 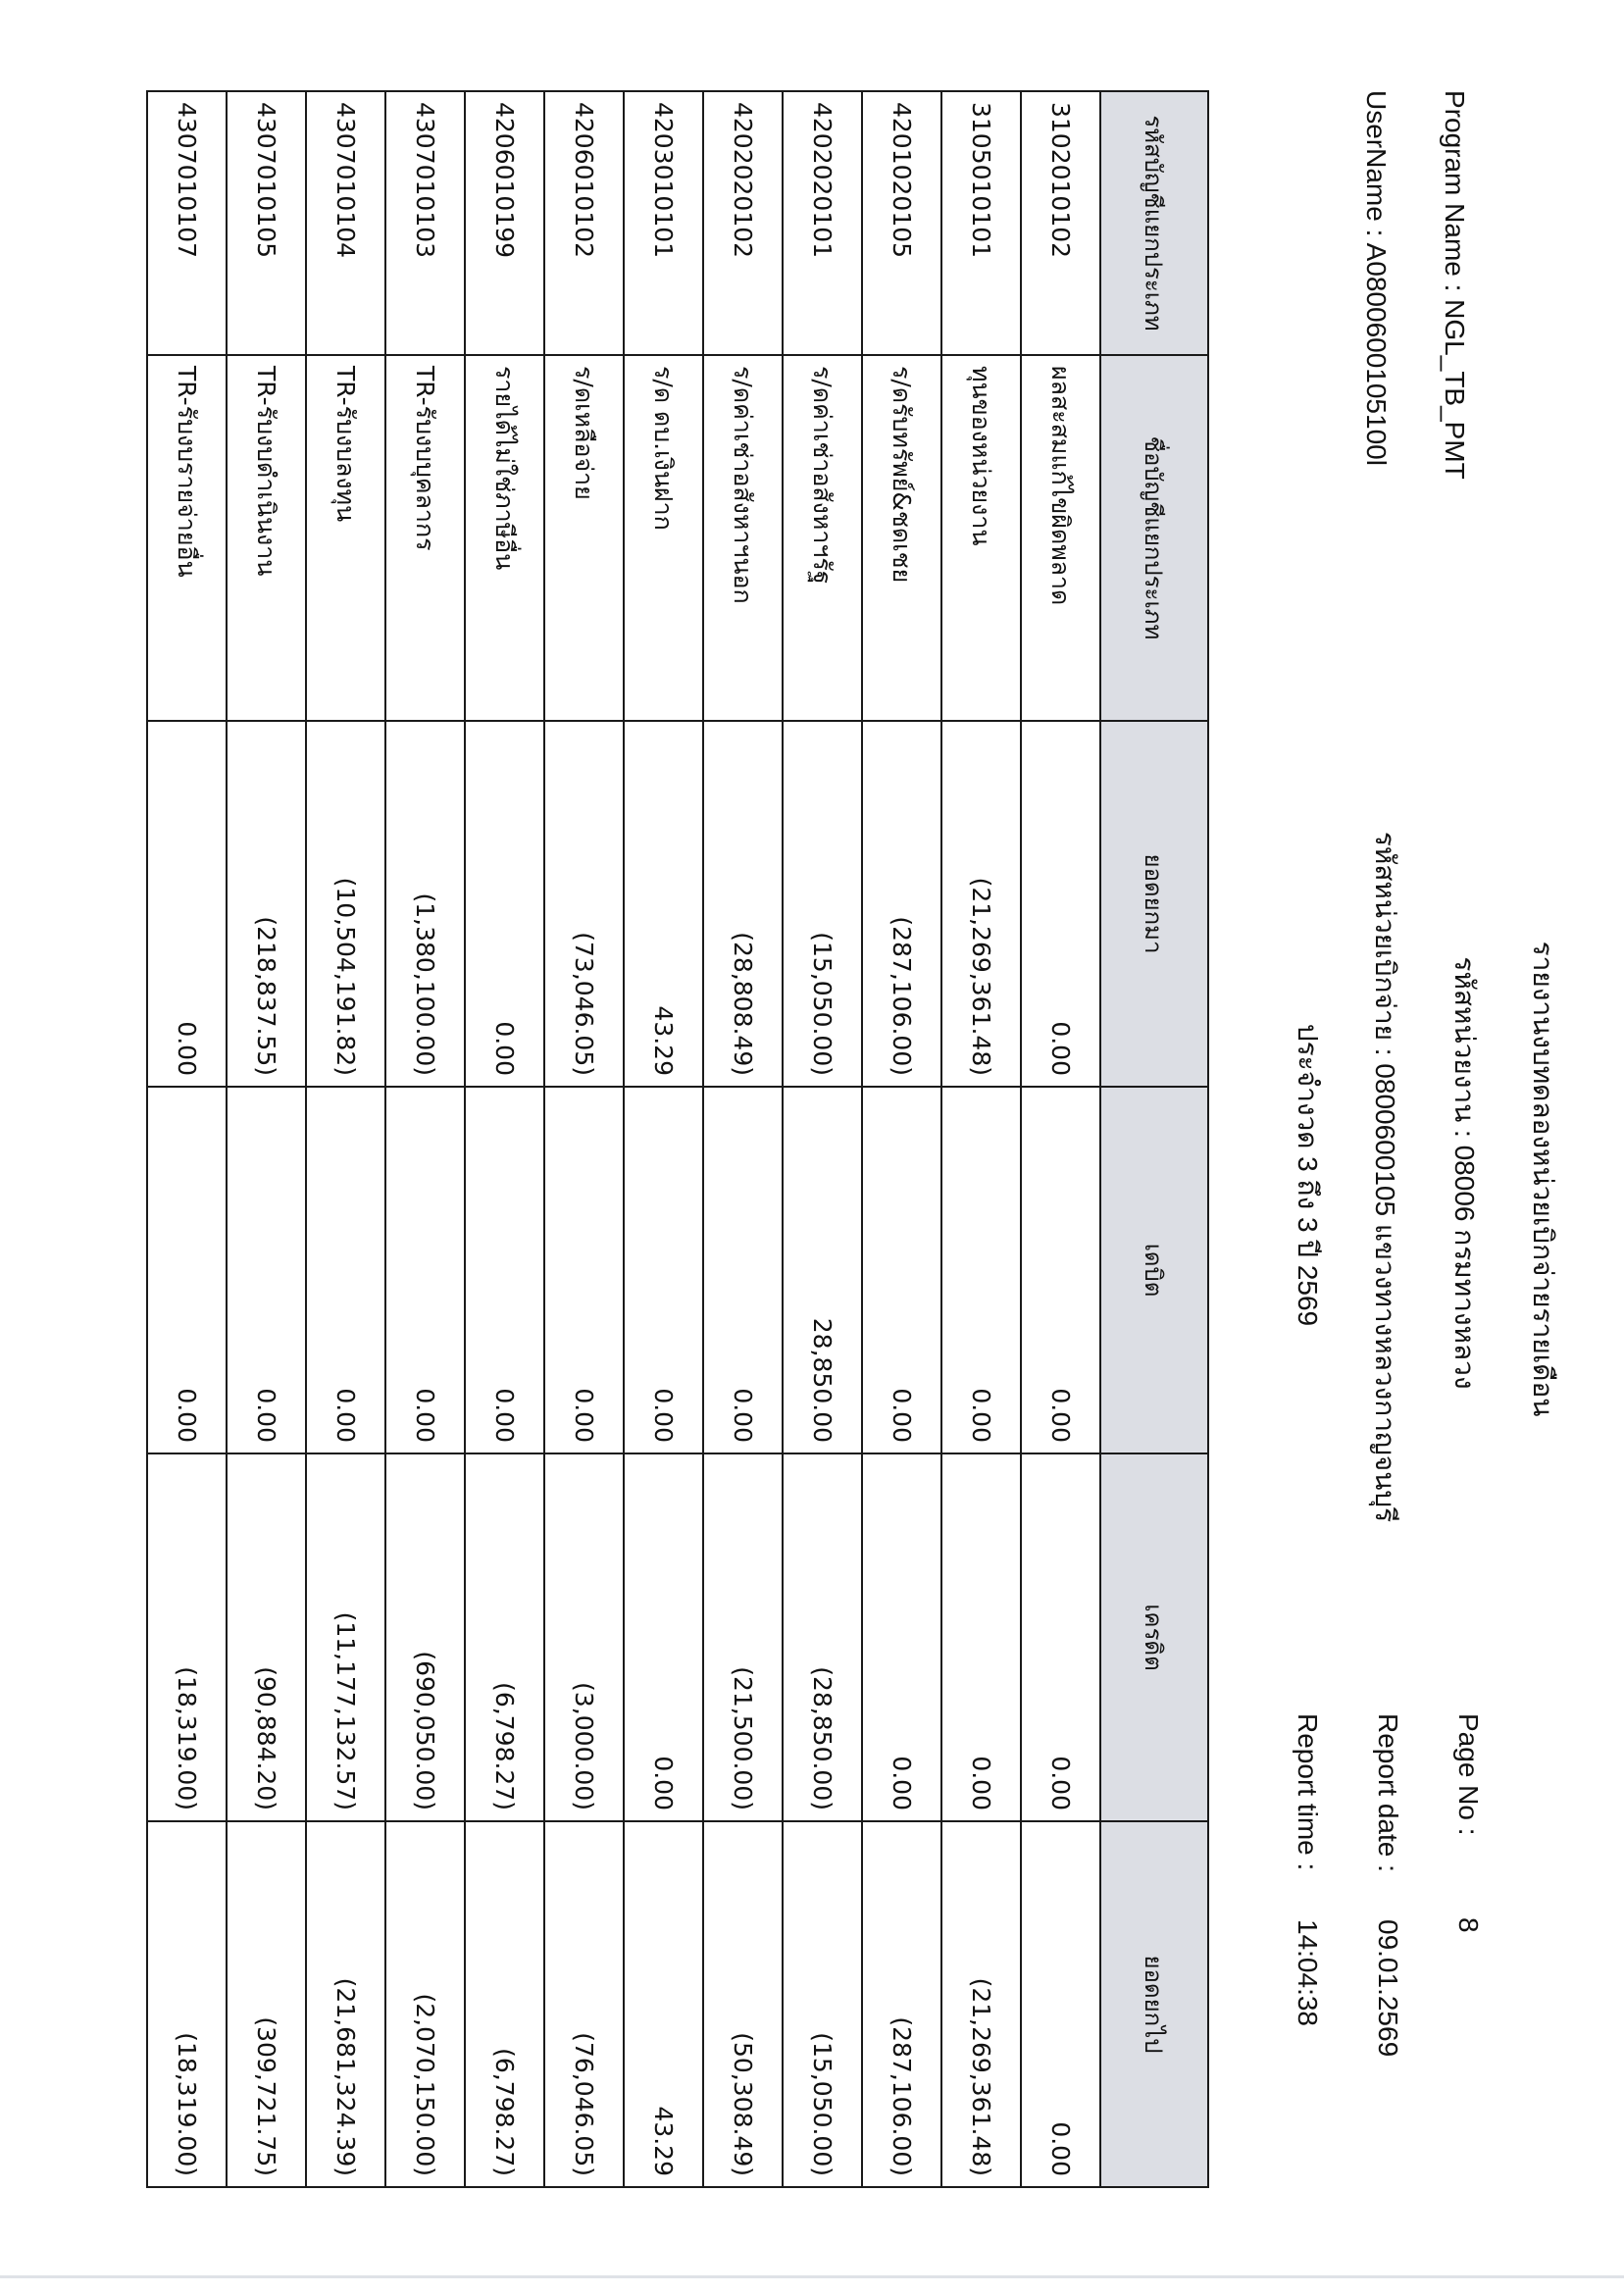 I want to click on cell-closing-balance: (18,319.00), so click(x=187, y=2004).